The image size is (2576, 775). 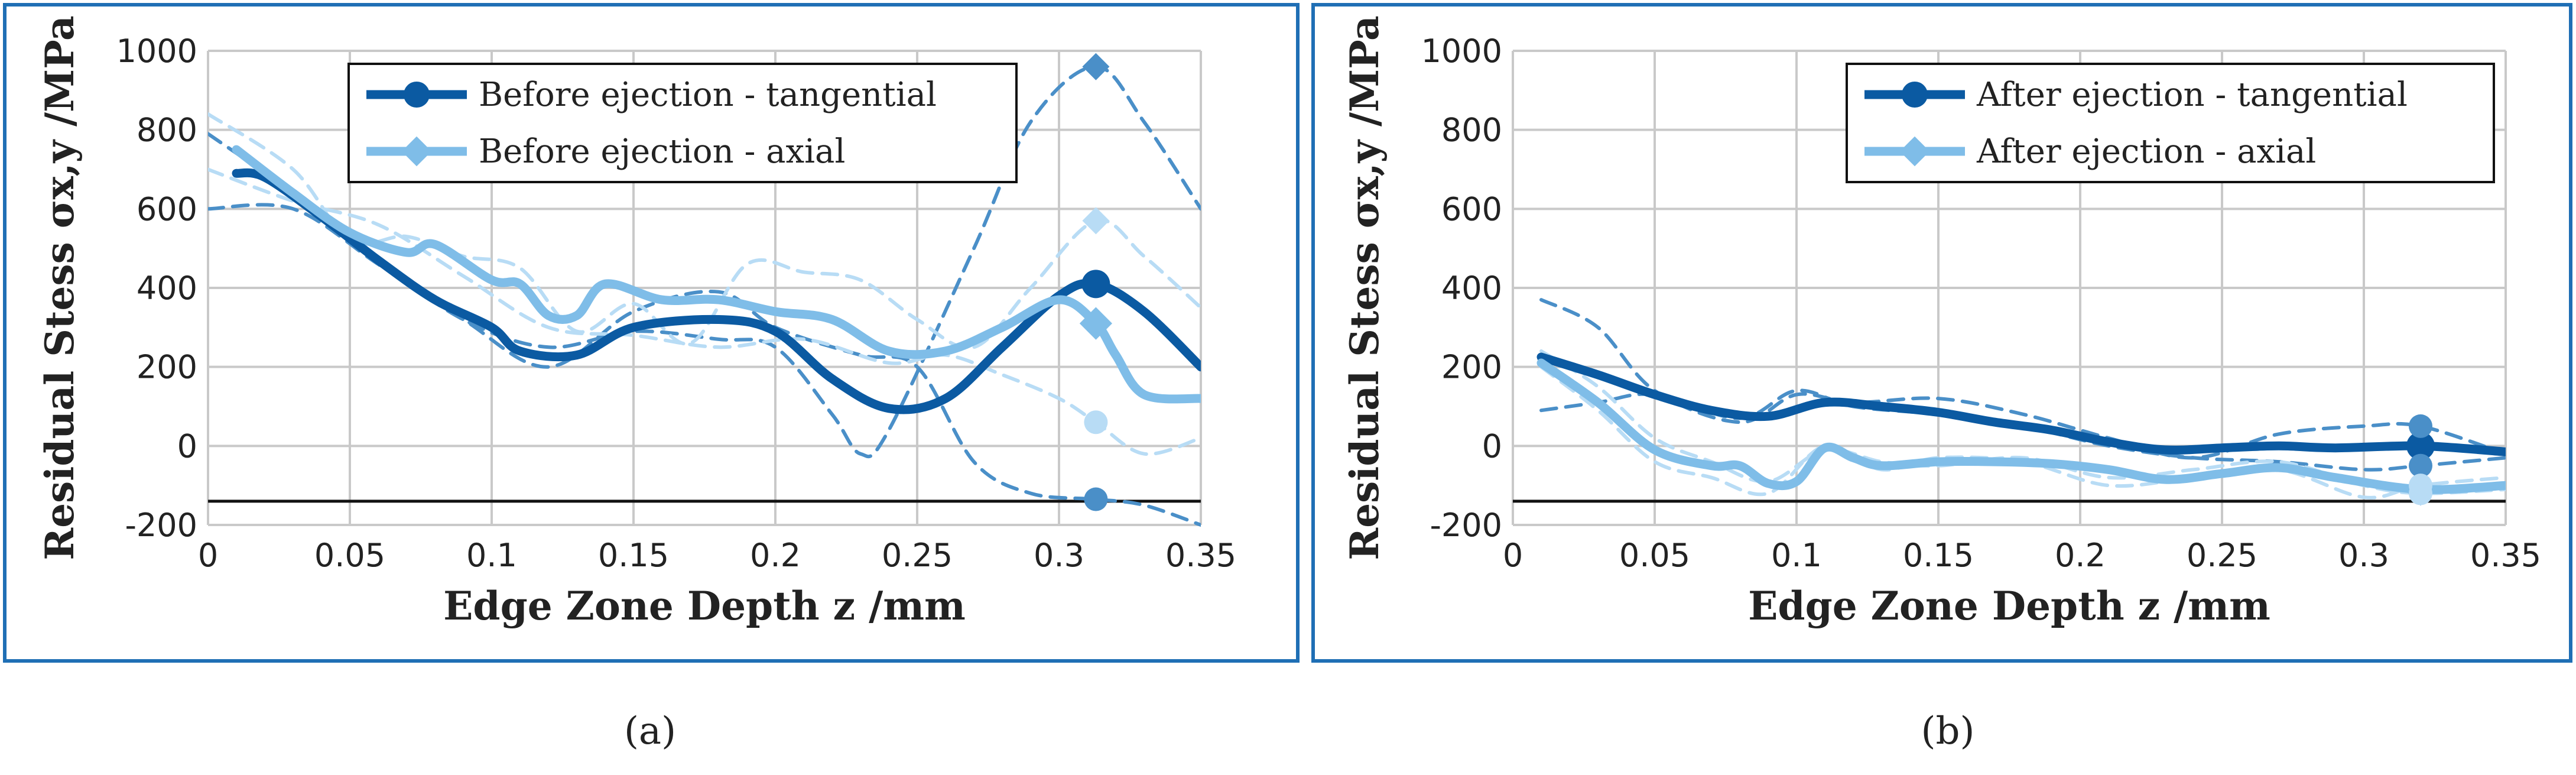 I want to click on panel-caption-letter: (a), so click(x=650, y=731).